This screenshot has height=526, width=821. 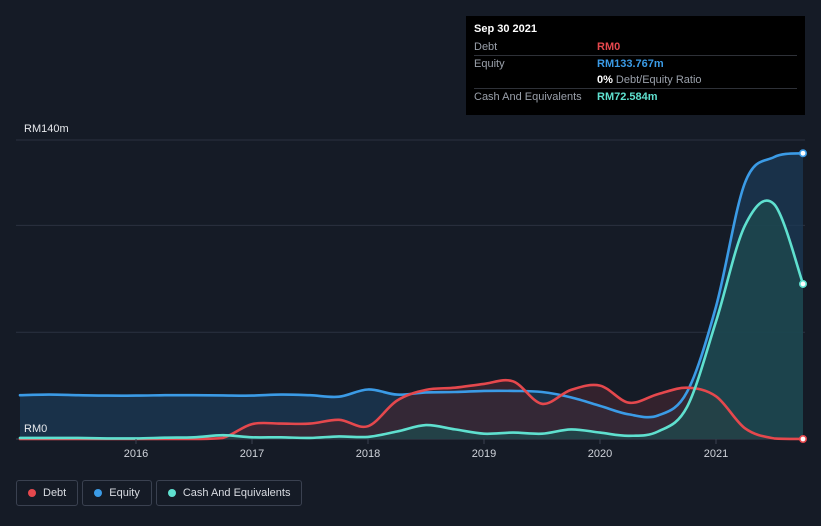 I want to click on tooltip-label, so click(x=535, y=80).